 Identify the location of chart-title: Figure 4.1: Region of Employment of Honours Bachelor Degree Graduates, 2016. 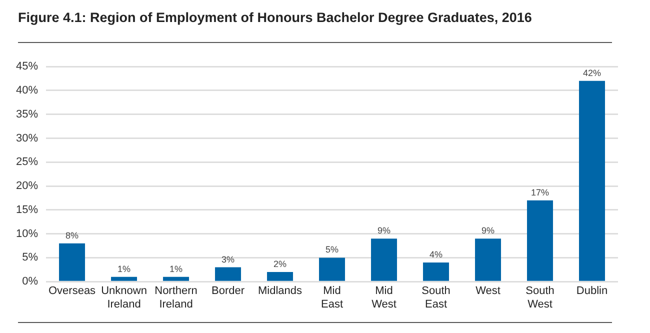
(275, 17).